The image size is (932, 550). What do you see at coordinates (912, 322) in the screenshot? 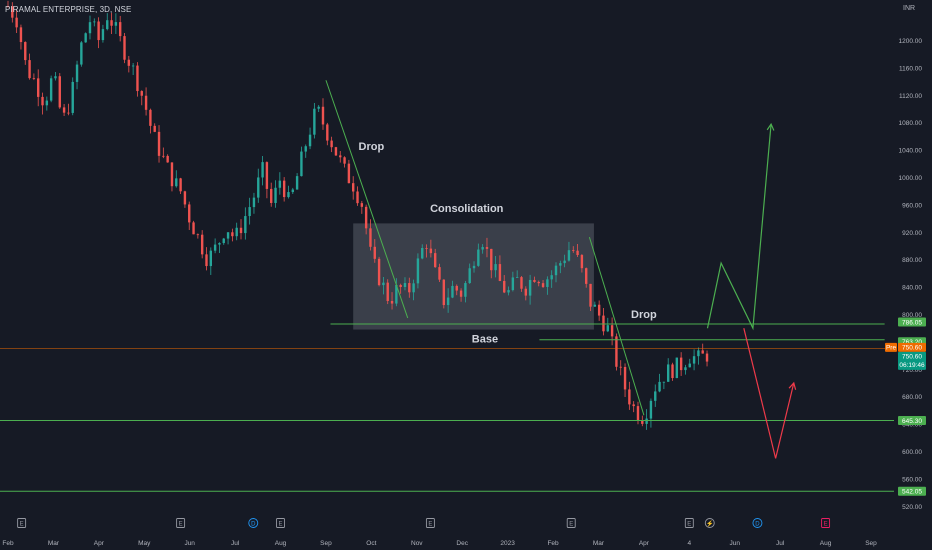
I see `level-label-786-box` at bounding box center [912, 322].